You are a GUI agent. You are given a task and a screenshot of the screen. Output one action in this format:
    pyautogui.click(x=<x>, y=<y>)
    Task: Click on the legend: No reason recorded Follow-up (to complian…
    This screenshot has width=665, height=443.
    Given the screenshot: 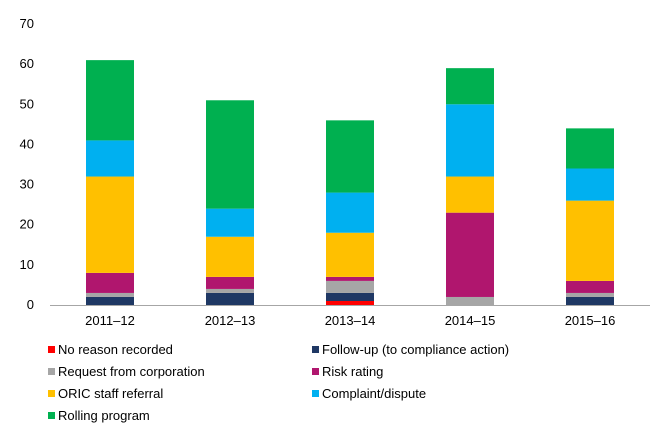 What is the action you would take?
    pyautogui.click(x=278, y=382)
    